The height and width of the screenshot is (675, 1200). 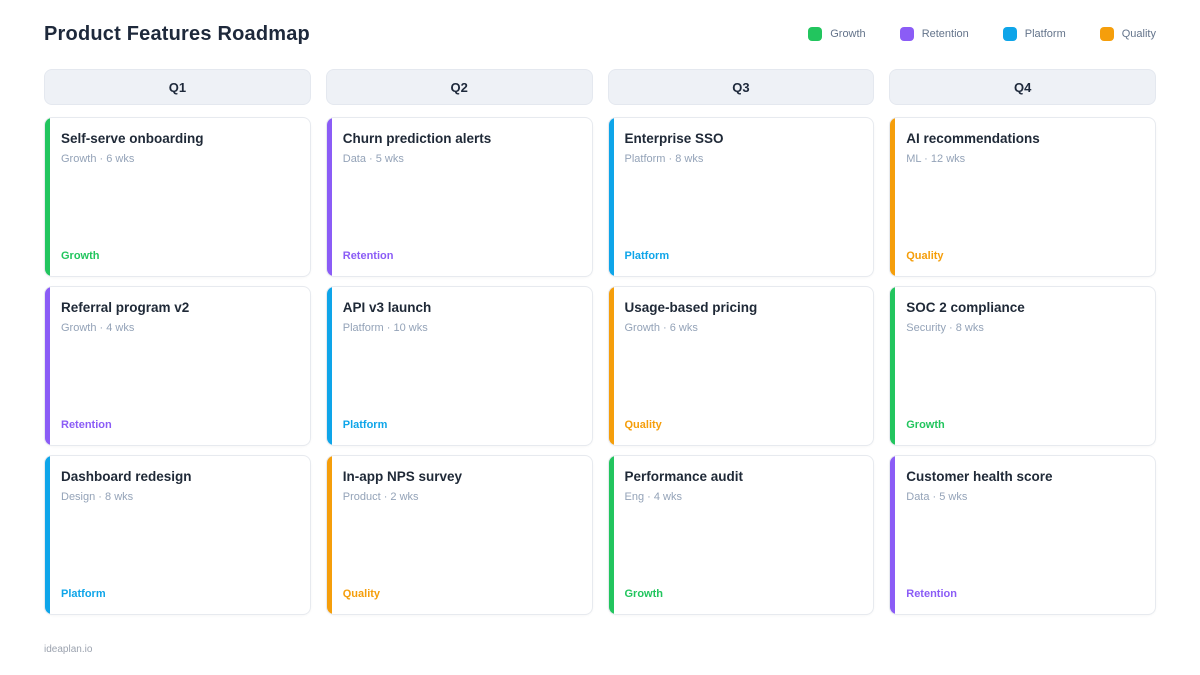 I want to click on quarter-label: Q1, so click(x=177, y=87).